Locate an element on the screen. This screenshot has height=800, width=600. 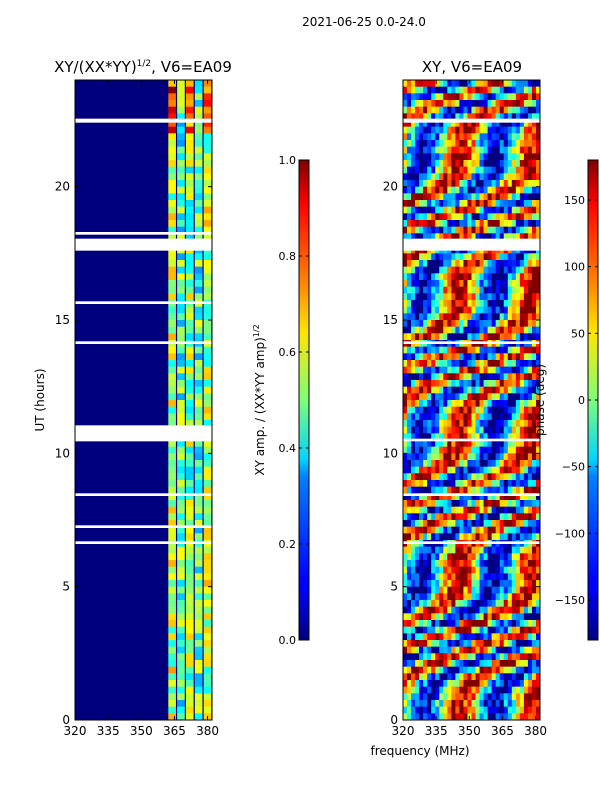
x-tick-label: 365 is located at coordinates (502, 731).